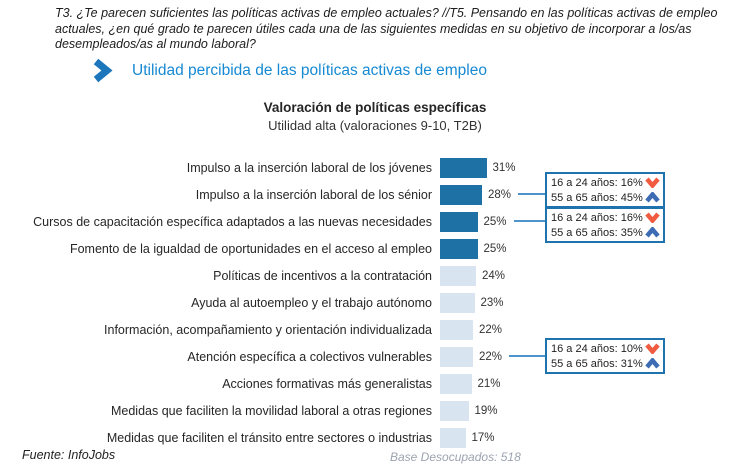 Image resolution: width=739 pixels, height=469 pixels. I want to click on age-breakdown-callout: 16 a 24 años: 10% 55 a 65 años: 31%, so click(605, 356).